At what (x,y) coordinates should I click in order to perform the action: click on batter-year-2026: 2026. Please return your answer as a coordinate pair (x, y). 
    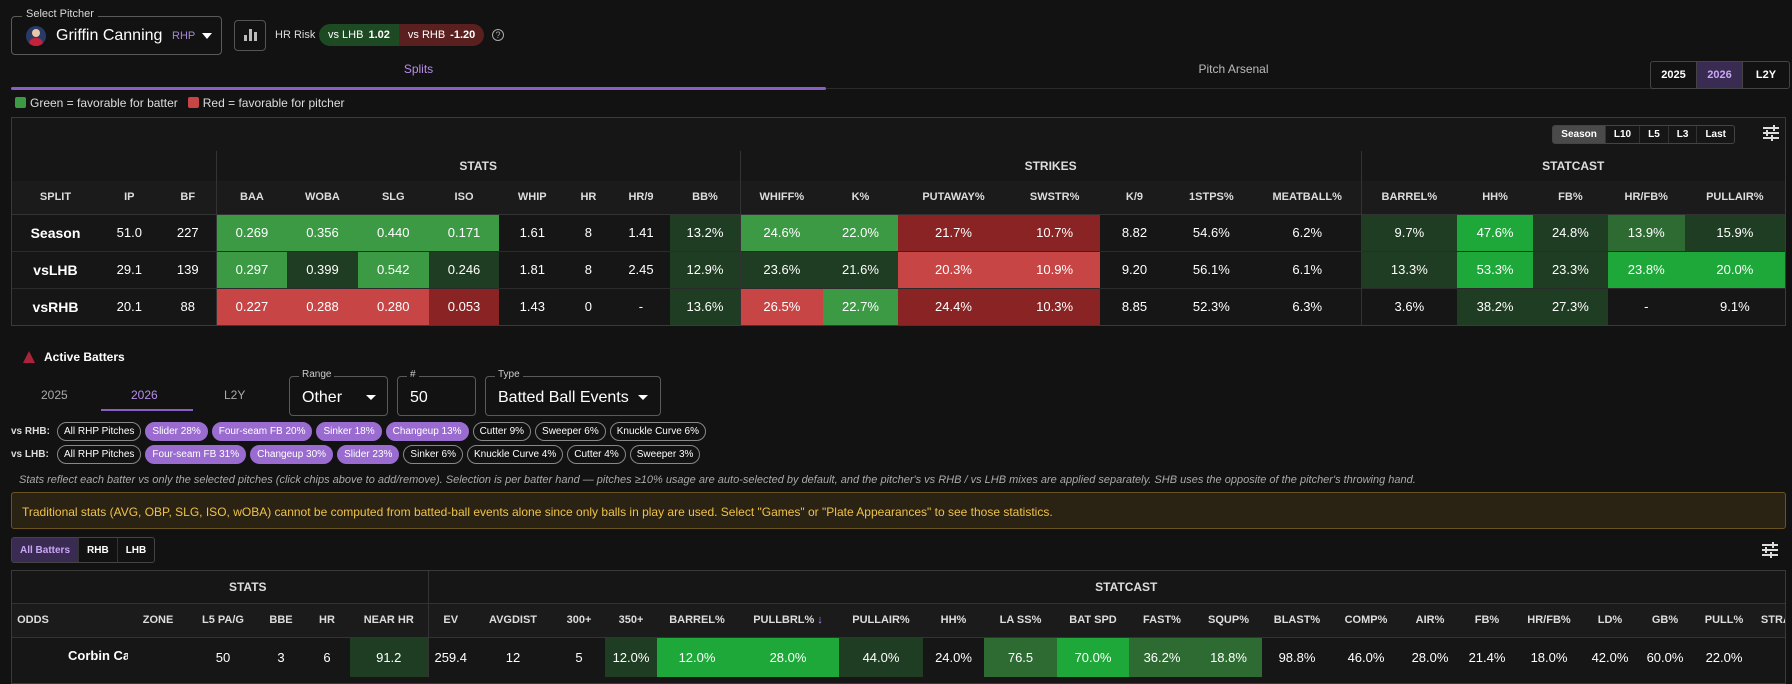
    Looking at the image, I should click on (144, 395).